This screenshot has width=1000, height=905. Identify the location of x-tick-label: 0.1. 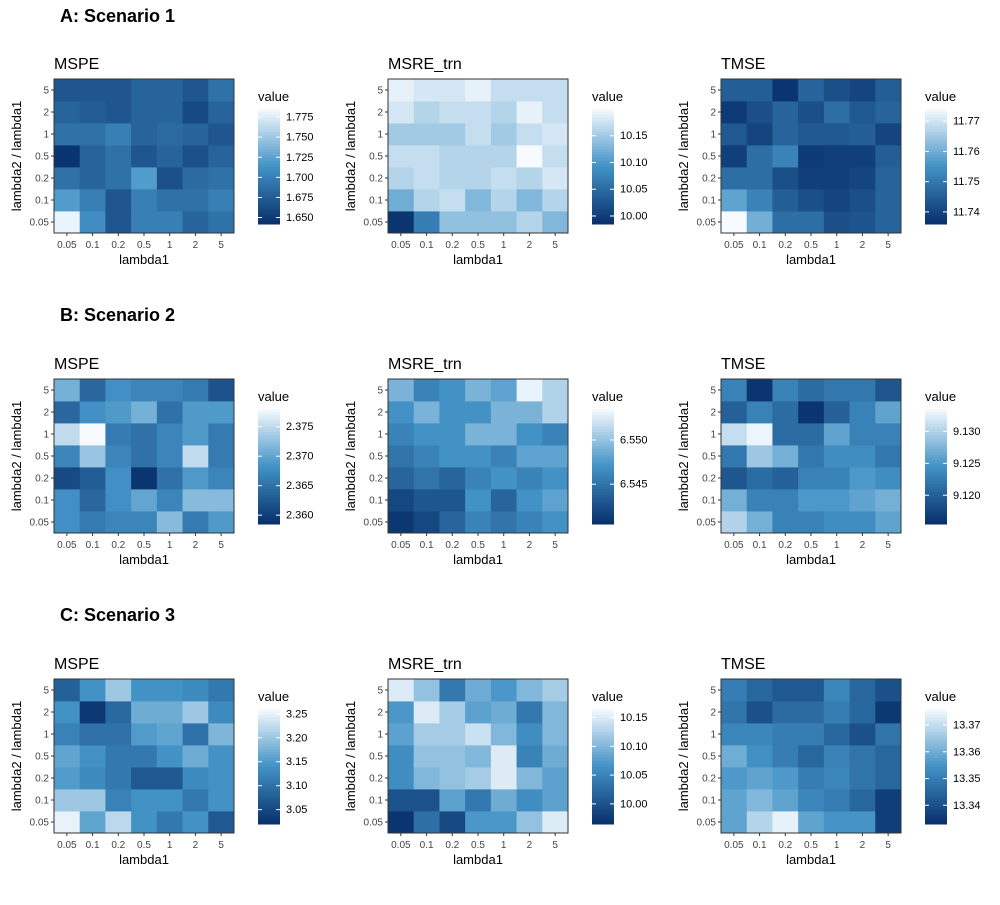
(93, 545).